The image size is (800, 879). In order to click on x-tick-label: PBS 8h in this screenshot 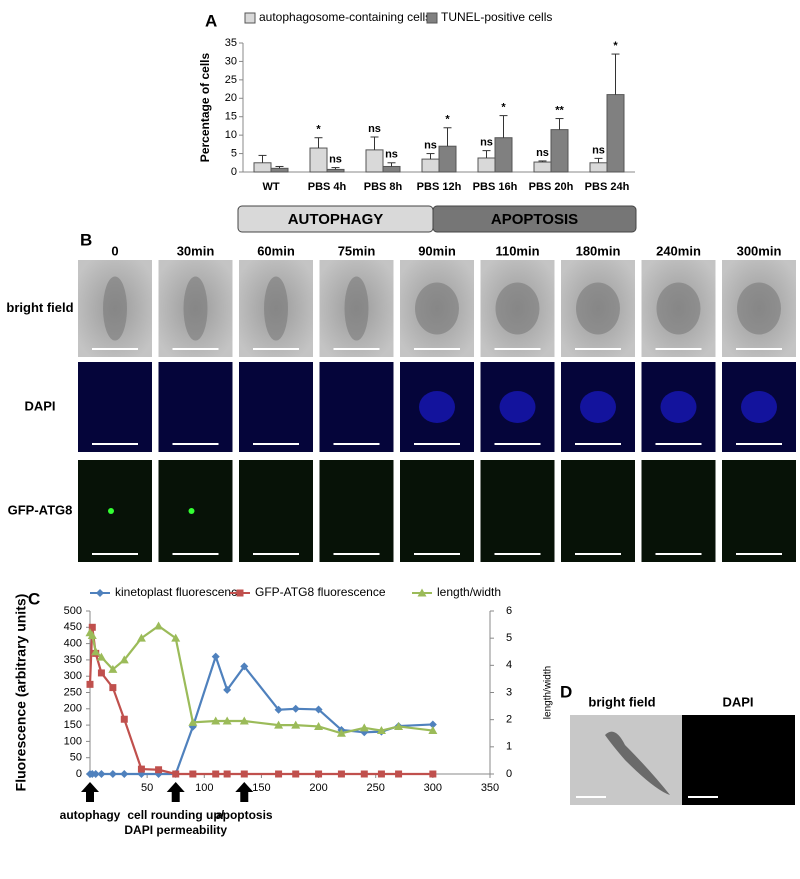, I will do `click(383, 187)`.